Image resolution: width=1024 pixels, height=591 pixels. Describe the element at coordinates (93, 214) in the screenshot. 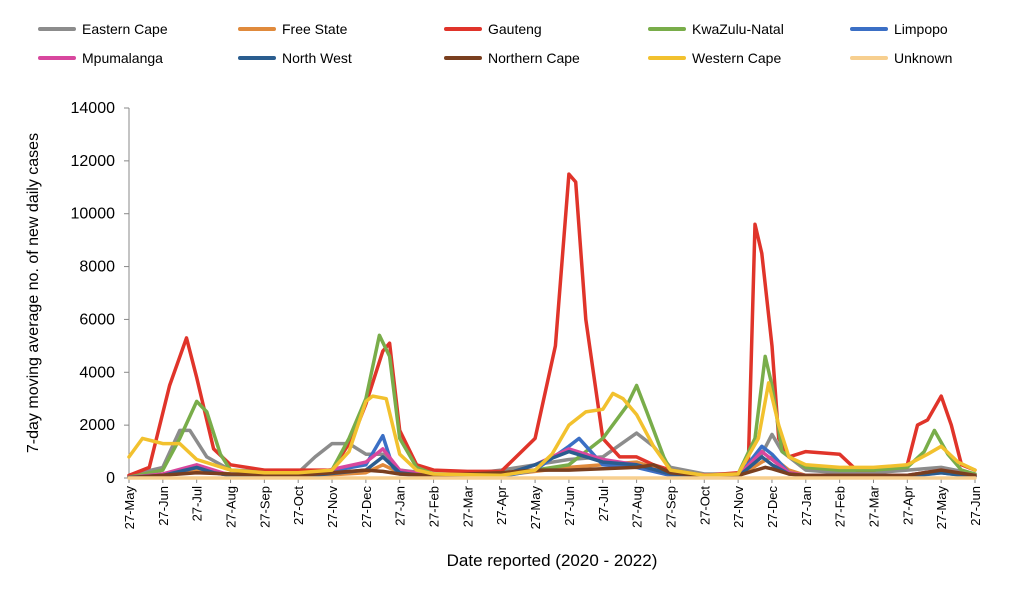

I see `y-tick-label: 10000` at that location.